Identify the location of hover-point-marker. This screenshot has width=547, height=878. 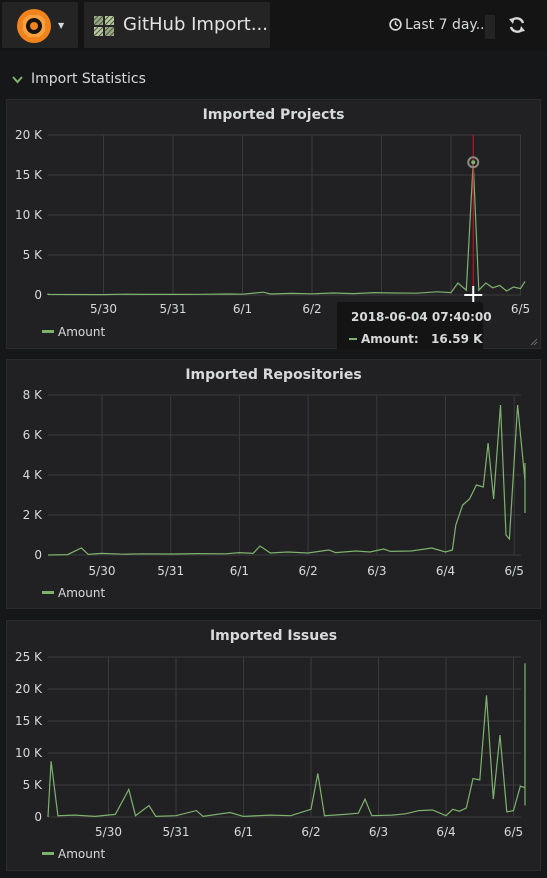
(473, 162).